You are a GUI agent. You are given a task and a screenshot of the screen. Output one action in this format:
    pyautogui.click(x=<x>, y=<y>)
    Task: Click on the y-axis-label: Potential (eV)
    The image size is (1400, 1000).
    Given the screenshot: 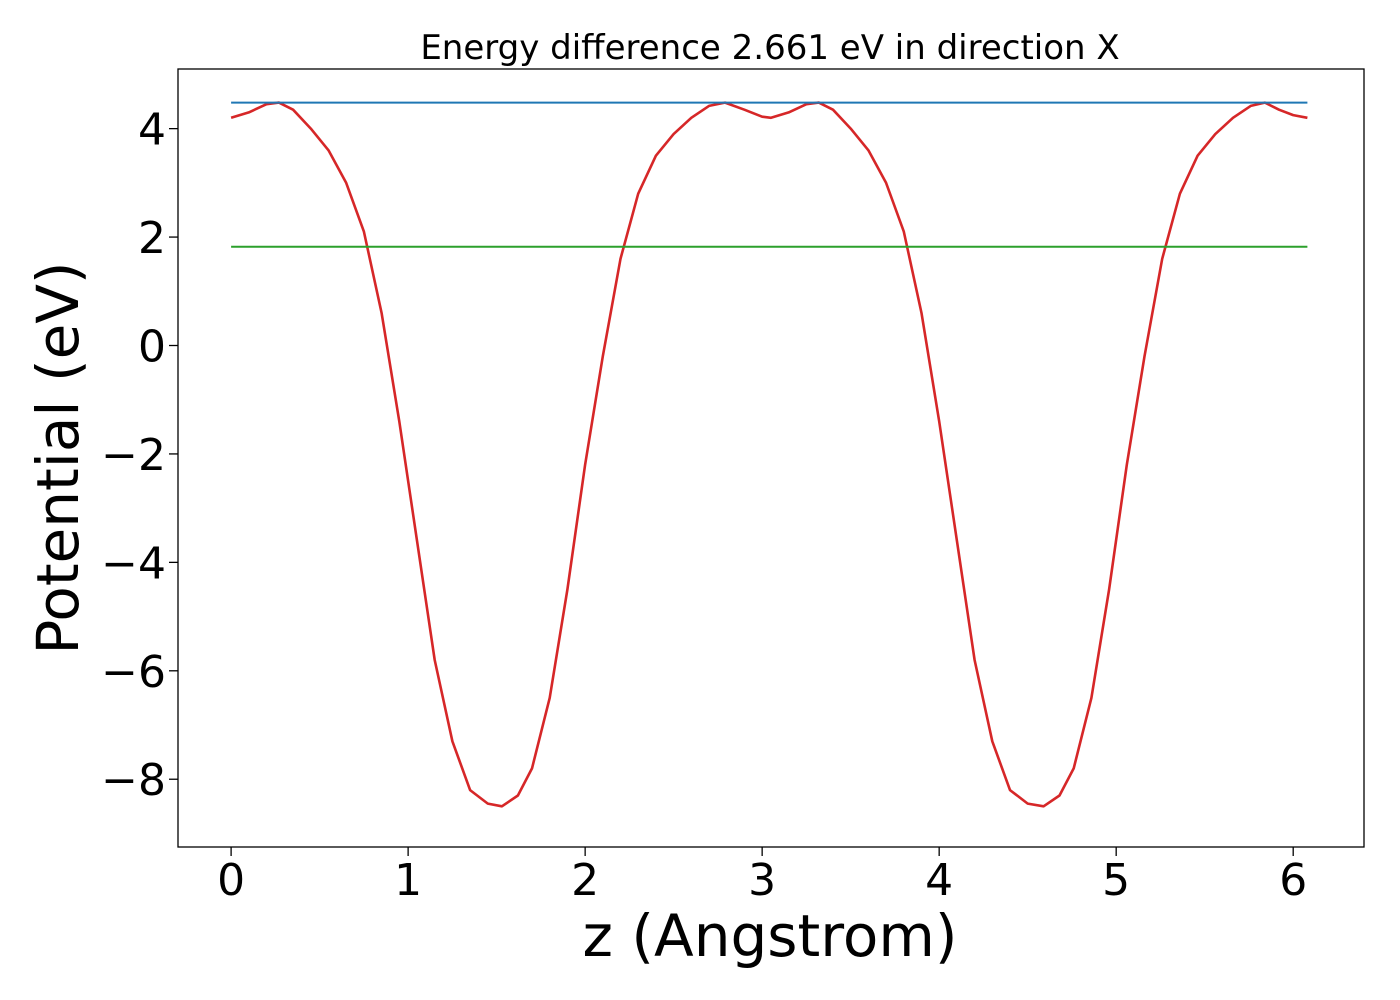 What is the action you would take?
    pyautogui.click(x=58, y=457)
    